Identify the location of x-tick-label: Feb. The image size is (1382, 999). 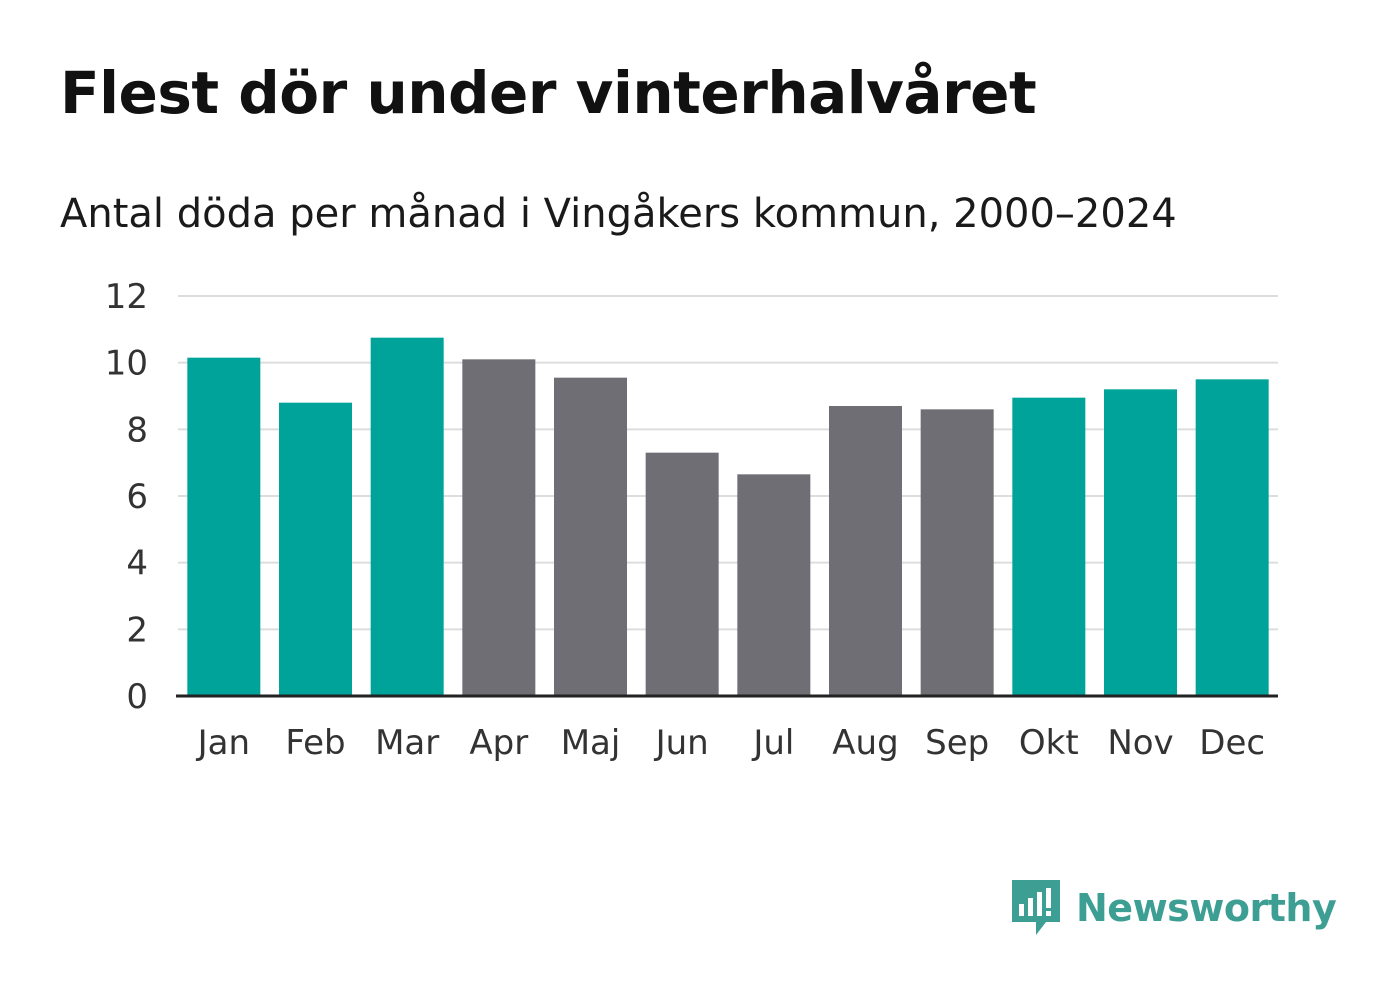
(315, 743).